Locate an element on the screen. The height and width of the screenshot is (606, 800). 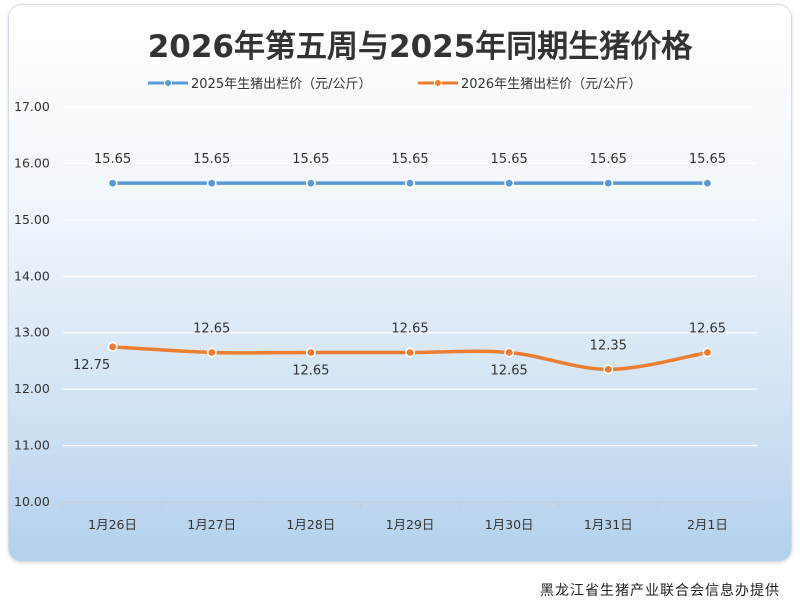
x-tick-label: 1月31日 is located at coordinates (608, 524).